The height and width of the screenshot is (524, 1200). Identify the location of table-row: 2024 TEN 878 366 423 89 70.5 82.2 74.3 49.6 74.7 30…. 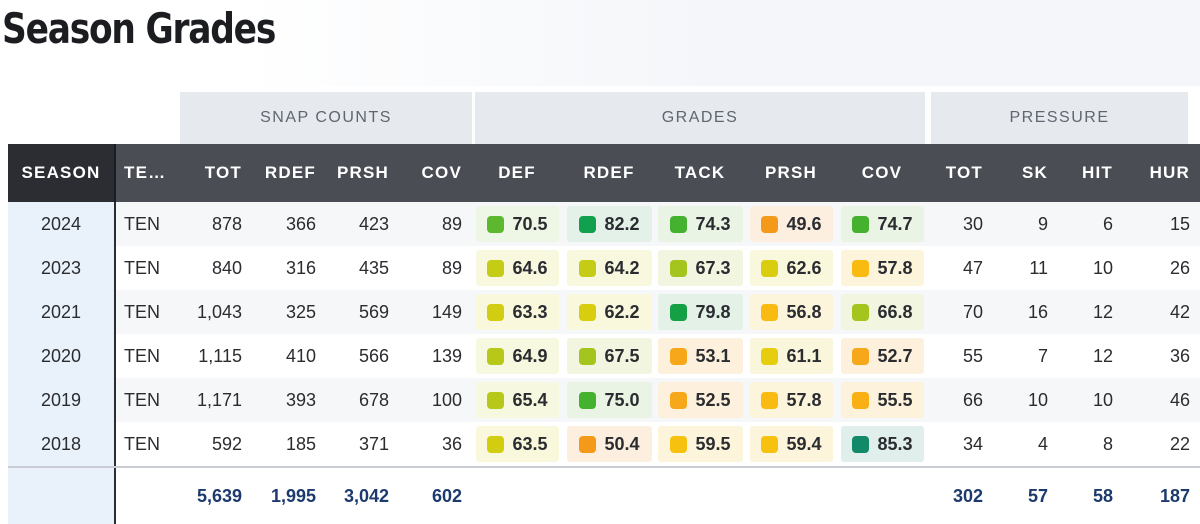
(604, 224).